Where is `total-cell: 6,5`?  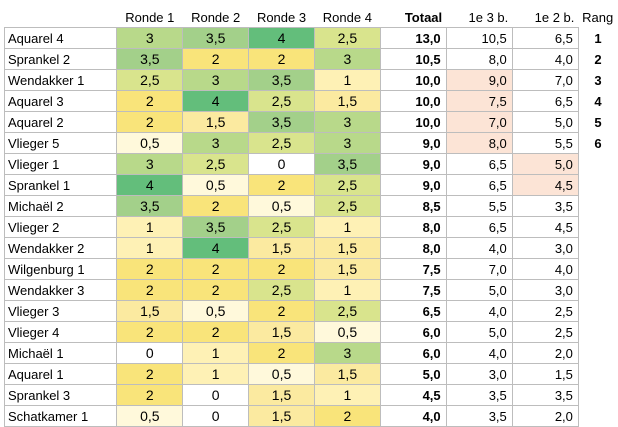 total-cell: 6,5 is located at coordinates (413, 311).